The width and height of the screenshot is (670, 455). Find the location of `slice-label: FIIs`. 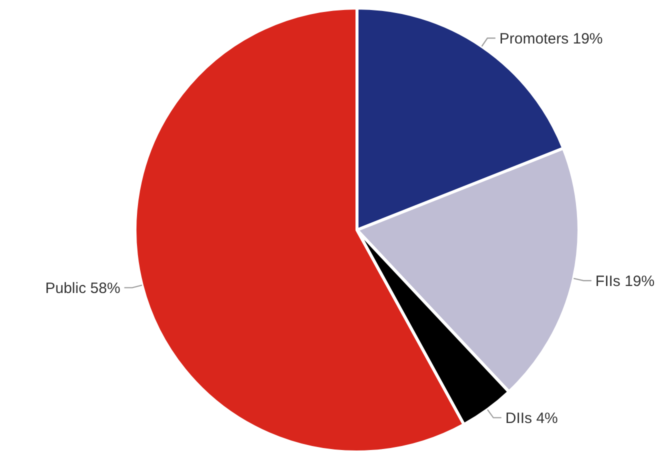

slice-label: FIIs is located at coordinates (607, 281).